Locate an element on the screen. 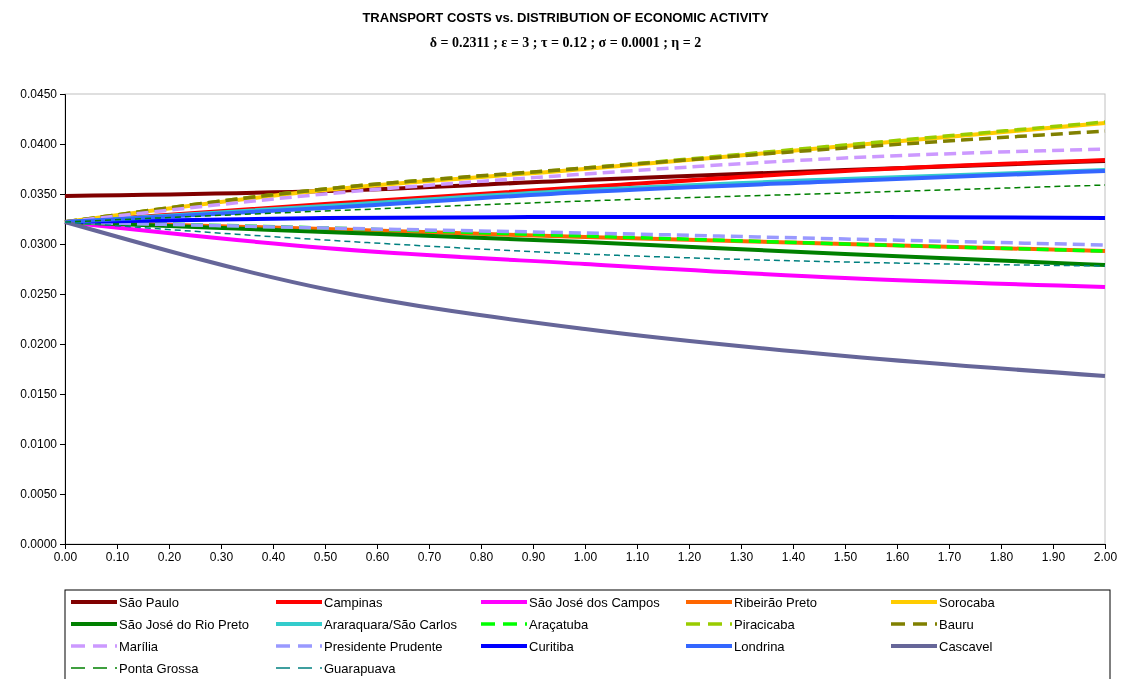  legend-label: Curitiba is located at coordinates (552, 646).